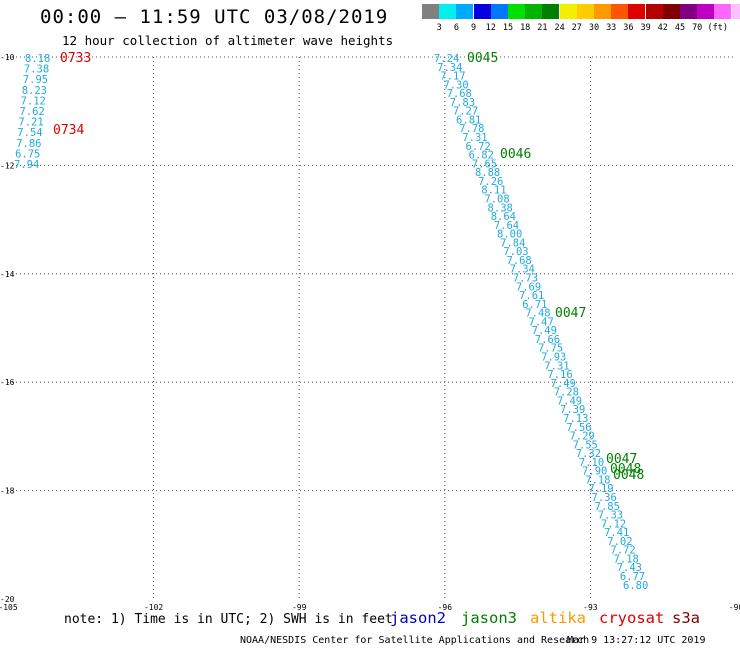  What do you see at coordinates (635, 586) in the screenshot?
I see `wave-height-value: 6.80` at bounding box center [635, 586].